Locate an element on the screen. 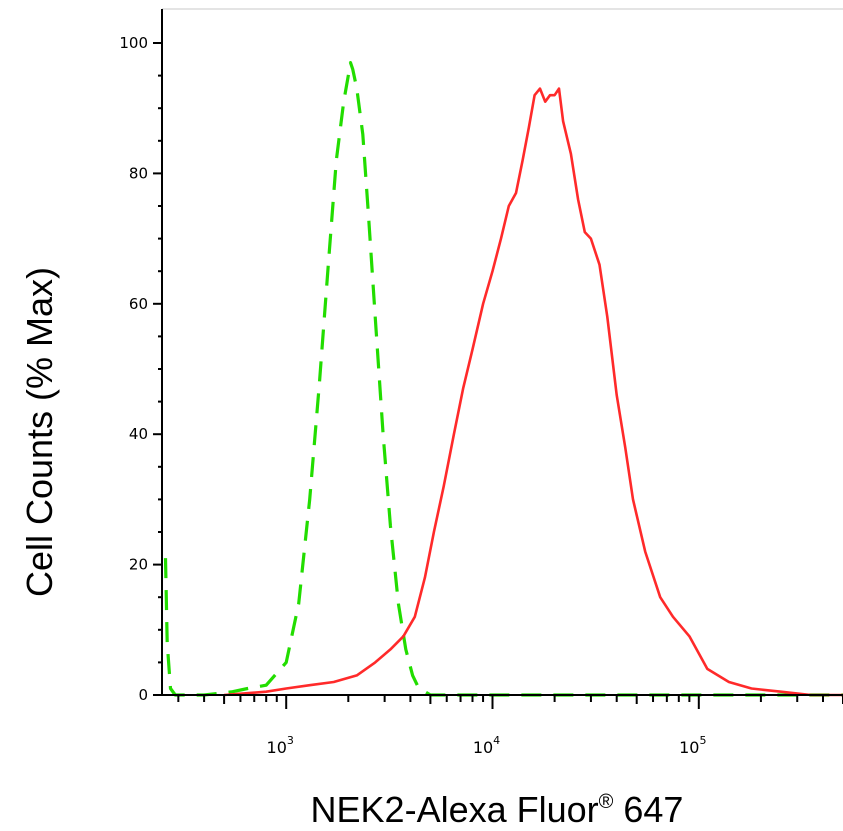  x-axis-title: NEK2-Alexa Fluor® 647 is located at coordinates (497, 809).